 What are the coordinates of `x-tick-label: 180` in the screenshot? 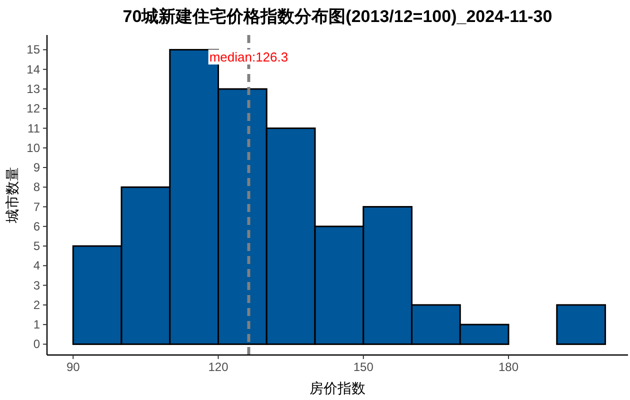 It's located at (508, 367).